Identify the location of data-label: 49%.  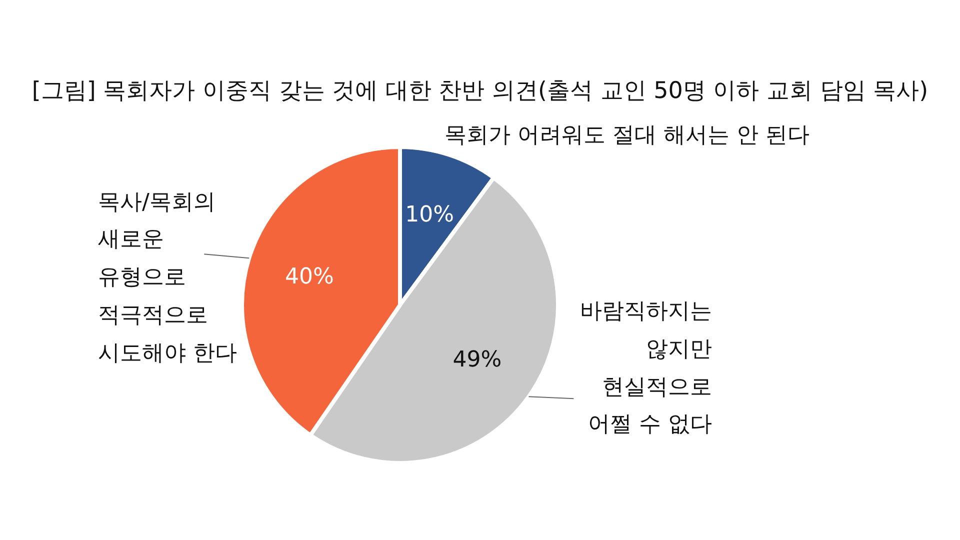
(477, 359).